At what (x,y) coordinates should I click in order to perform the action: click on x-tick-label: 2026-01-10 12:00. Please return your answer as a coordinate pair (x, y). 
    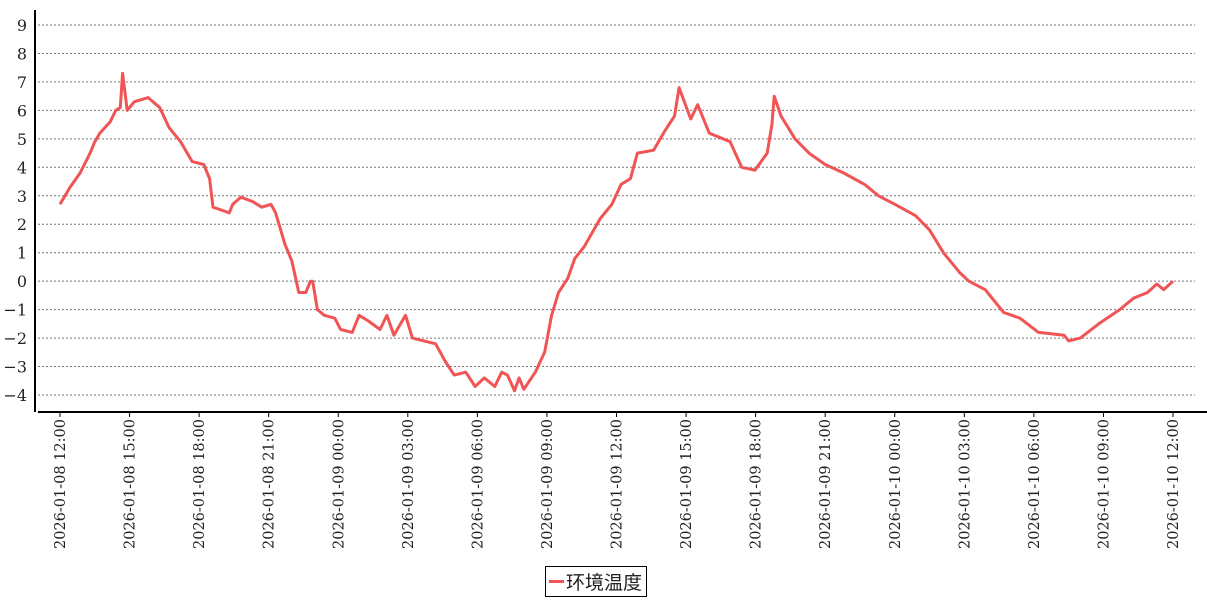
    Looking at the image, I should click on (1174, 484).